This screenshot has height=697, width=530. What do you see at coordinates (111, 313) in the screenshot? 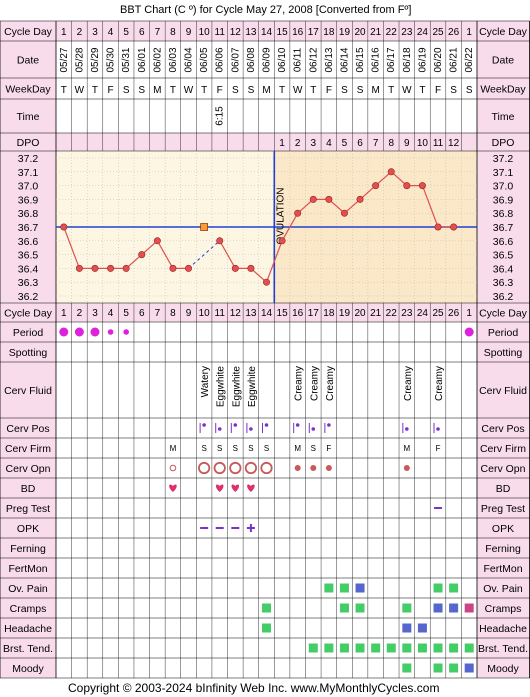
I see `cycle-day-number-bottom: 4` at bounding box center [111, 313].